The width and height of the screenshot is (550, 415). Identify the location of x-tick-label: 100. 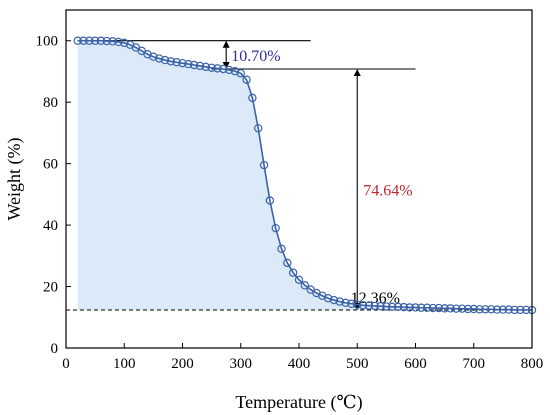
(124, 364).